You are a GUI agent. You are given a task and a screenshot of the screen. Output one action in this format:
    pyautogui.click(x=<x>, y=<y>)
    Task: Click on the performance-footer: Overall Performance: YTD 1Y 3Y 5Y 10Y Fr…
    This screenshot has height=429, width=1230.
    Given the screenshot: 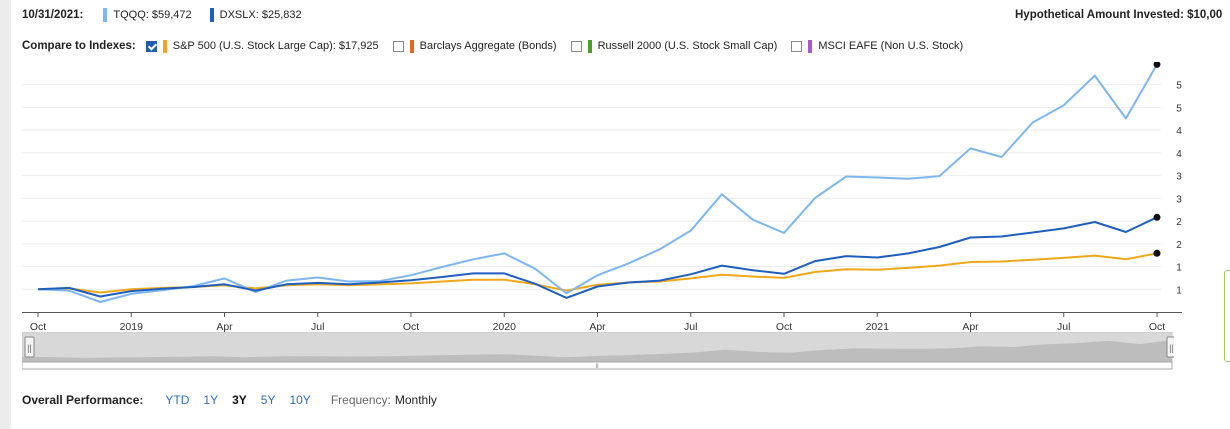 What is the action you would take?
    pyautogui.click(x=229, y=400)
    